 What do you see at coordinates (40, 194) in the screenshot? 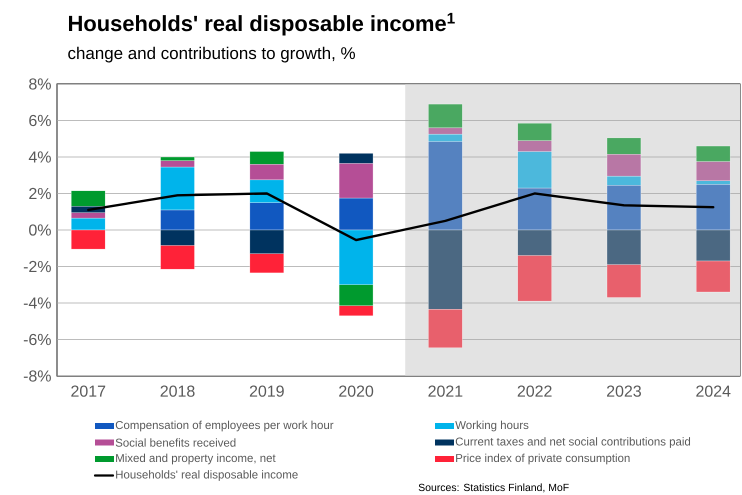
I see `y-tick-label: 2%` at bounding box center [40, 194].